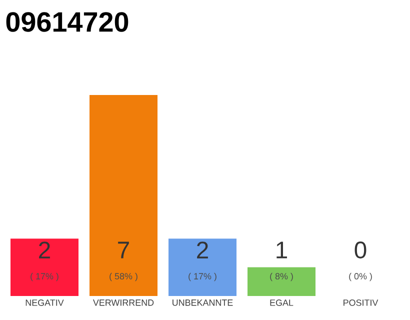 The image size is (410, 320). Describe the element at coordinates (360, 250) in the screenshot. I see `data-label: 0` at that location.